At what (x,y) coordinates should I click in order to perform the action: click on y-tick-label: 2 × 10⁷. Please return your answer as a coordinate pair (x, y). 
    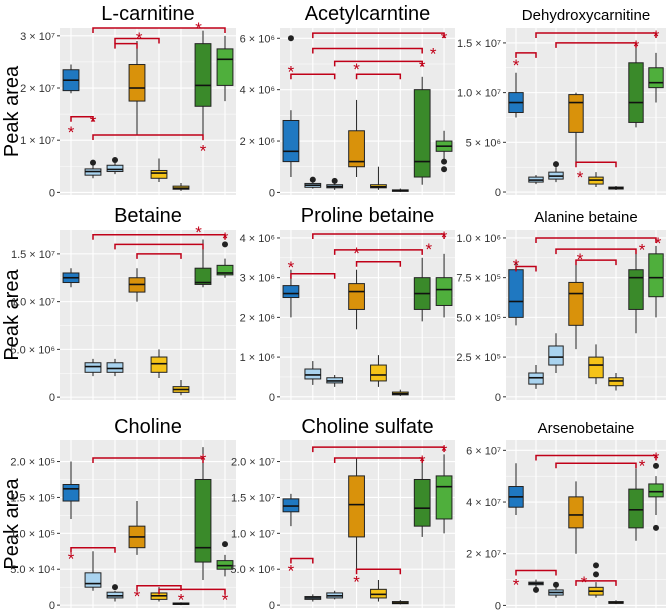
    Looking at the image, I should click on (483, 555).